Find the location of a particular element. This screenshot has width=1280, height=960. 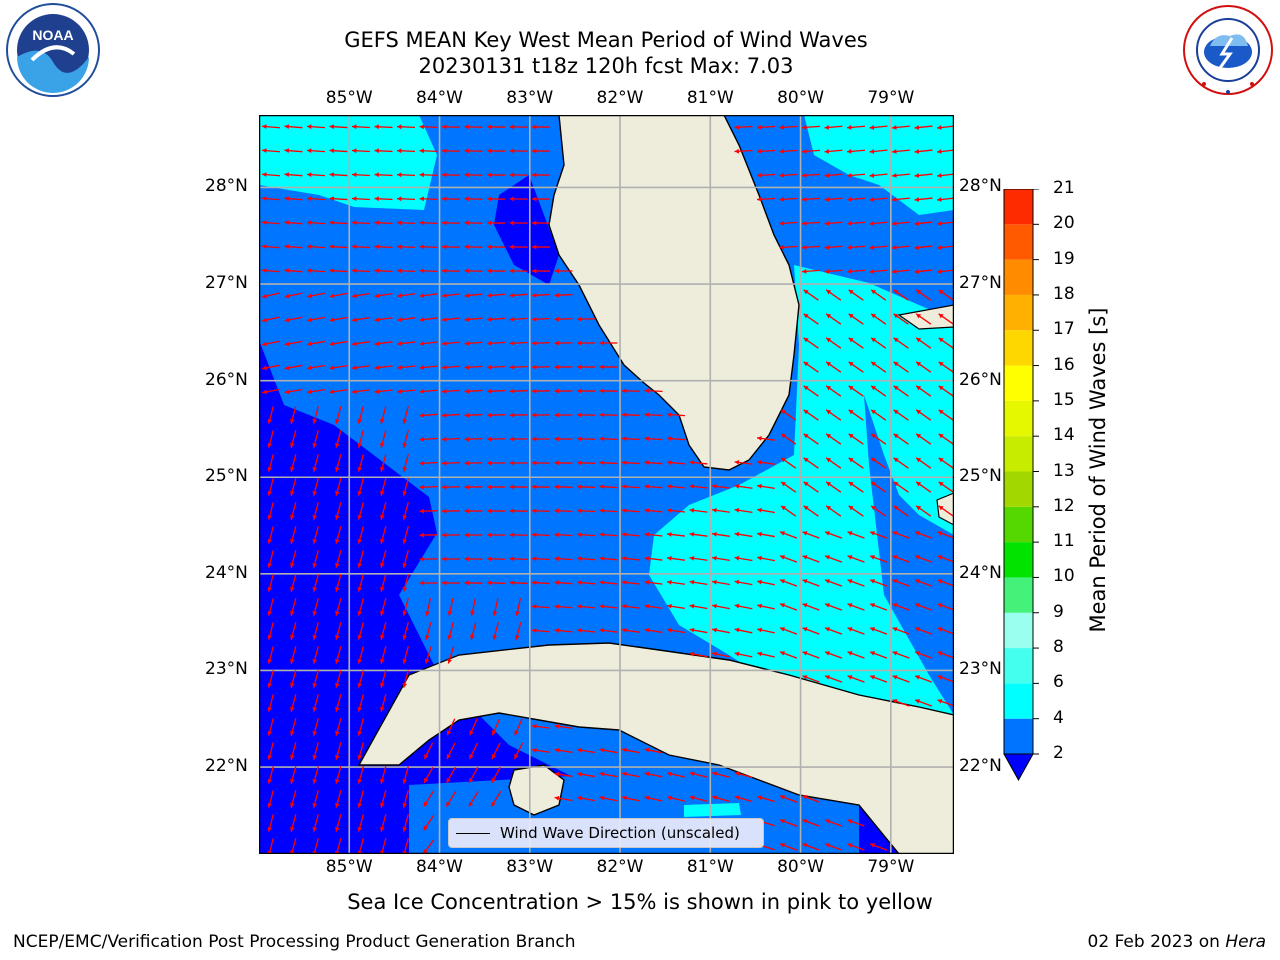

period-4-6-region-ne is located at coordinates (879, 165).